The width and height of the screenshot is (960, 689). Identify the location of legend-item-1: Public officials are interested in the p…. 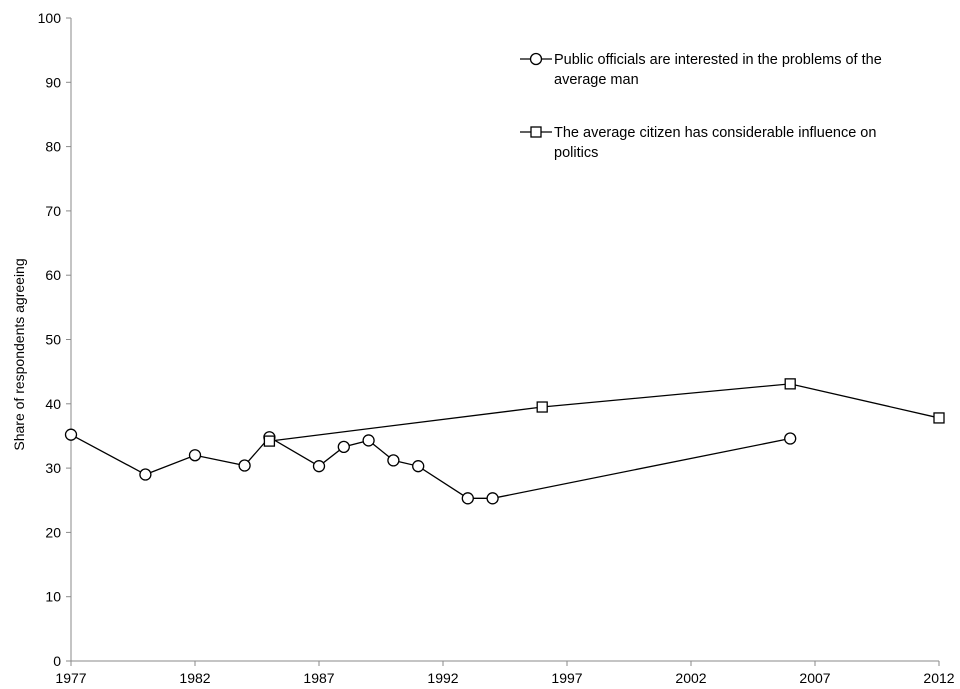
(701, 70).